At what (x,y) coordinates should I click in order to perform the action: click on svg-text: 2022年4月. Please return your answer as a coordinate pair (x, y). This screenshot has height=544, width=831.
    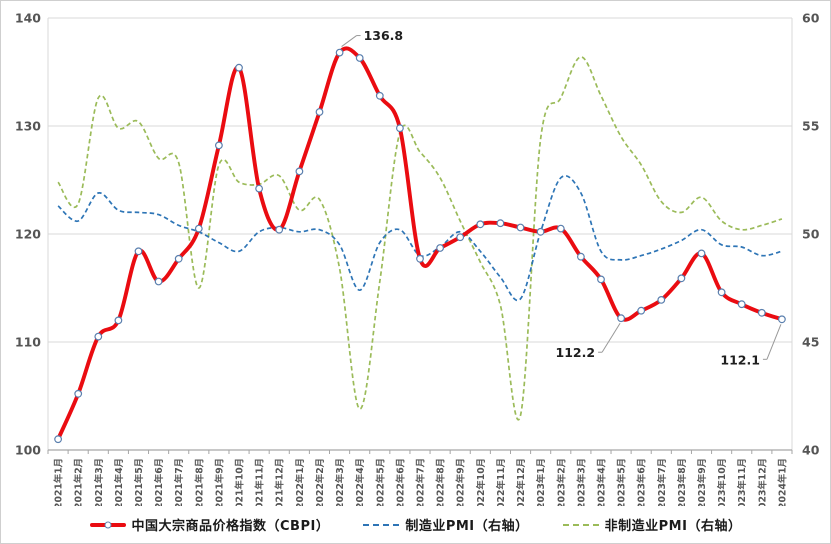
    Looking at the image, I should click on (360, 482).